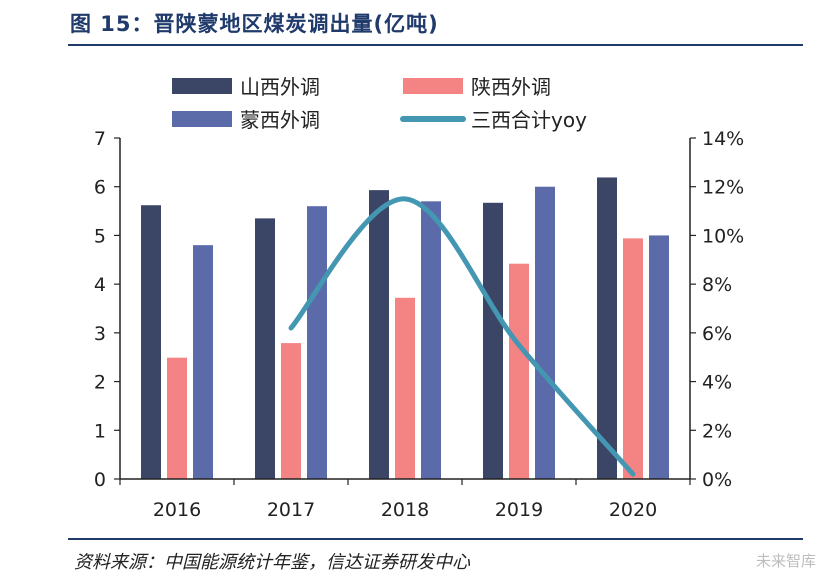 The height and width of the screenshot is (585, 830). I want to click on bar-蒙西外调-2016, so click(203, 362).